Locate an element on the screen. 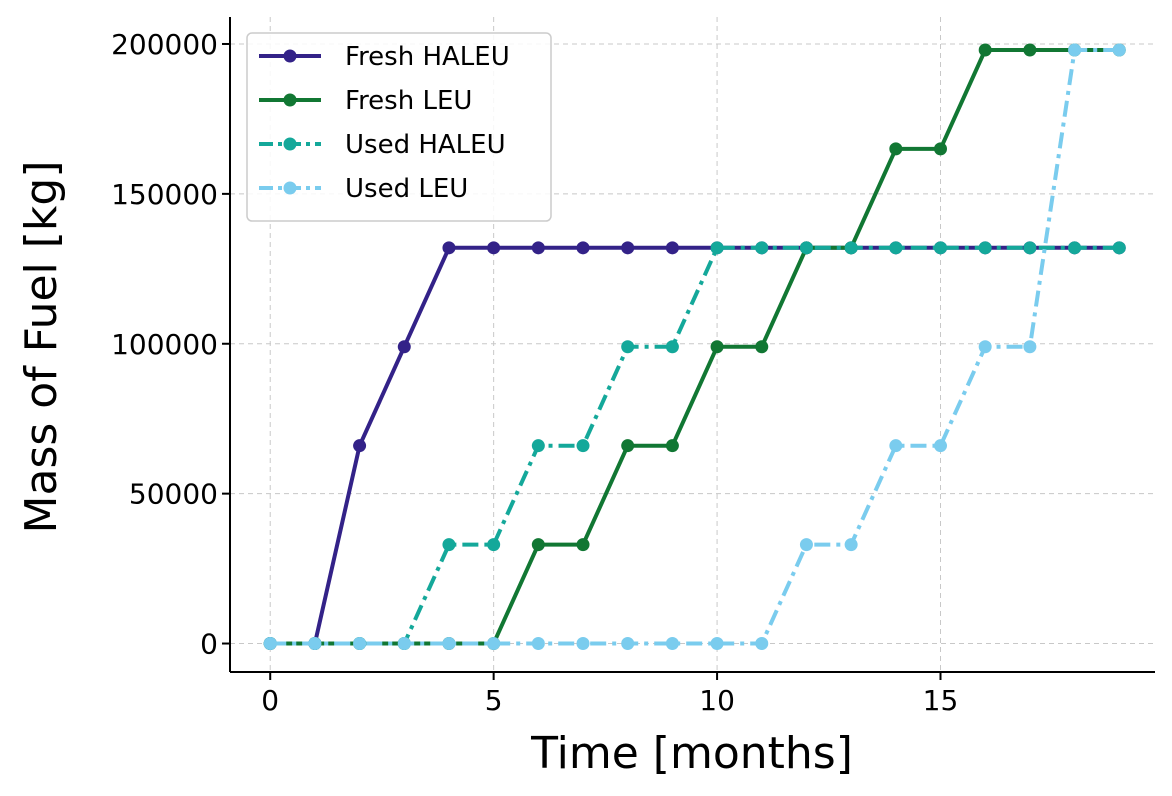 The width and height of the screenshot is (1172, 796). legend-item: Fresh LEU is located at coordinates (365, 101).